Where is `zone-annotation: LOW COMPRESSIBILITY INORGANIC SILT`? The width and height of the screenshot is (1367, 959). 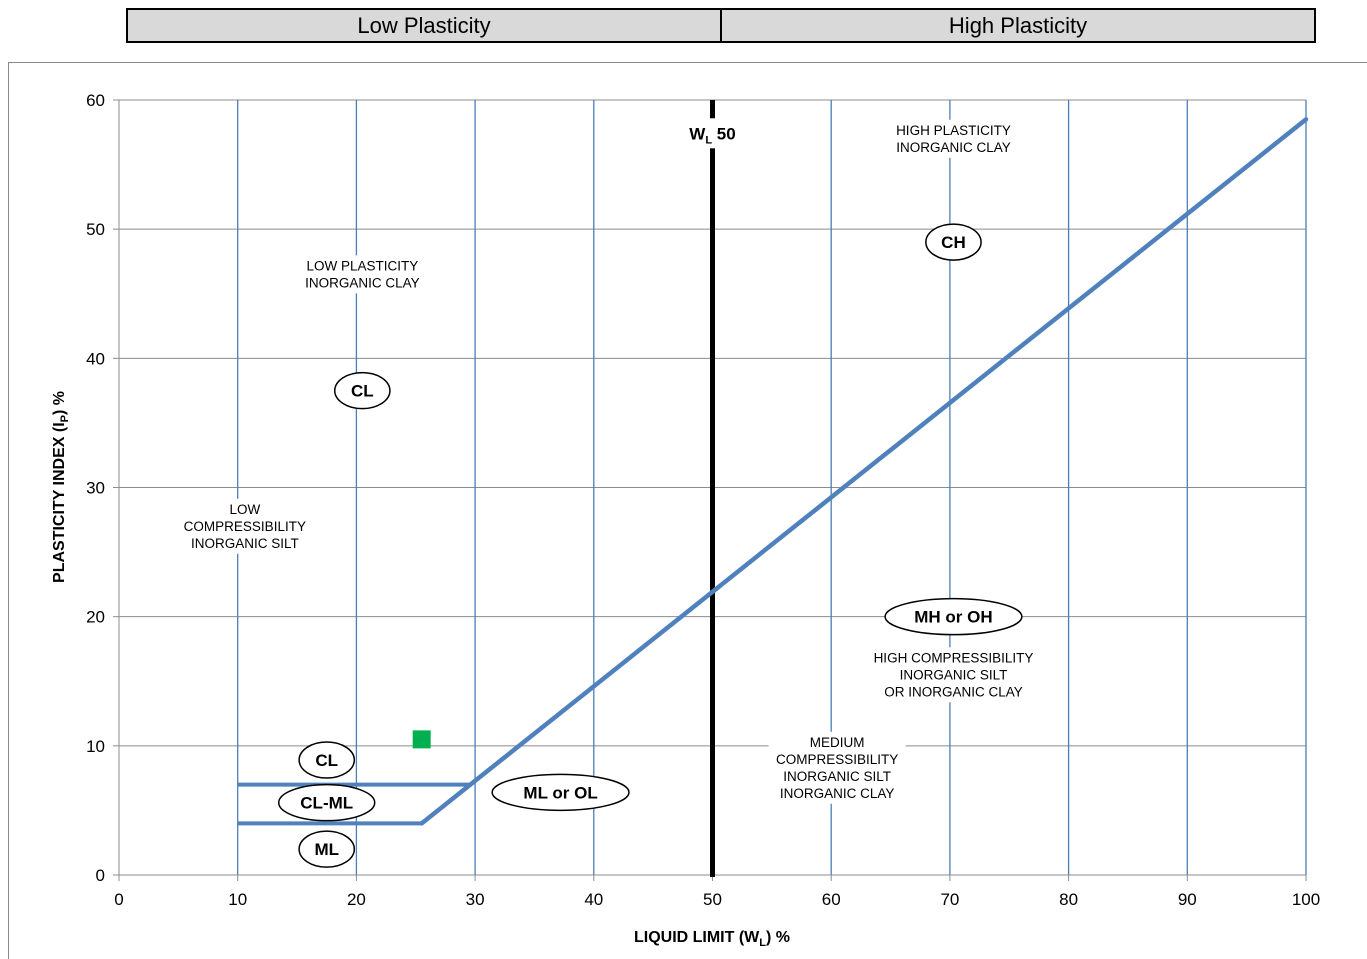
zone-annotation: LOW COMPRESSIBILITY INORGANIC SILT is located at coordinates (245, 526).